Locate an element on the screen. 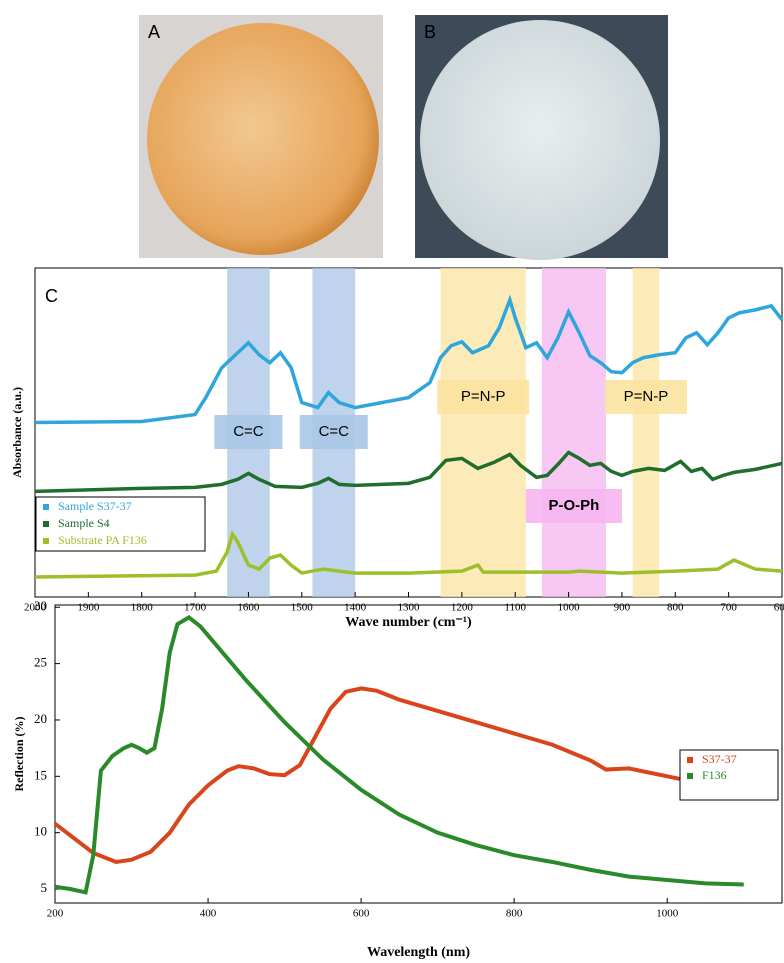  x-tick-label: 400 is located at coordinates (208, 914).